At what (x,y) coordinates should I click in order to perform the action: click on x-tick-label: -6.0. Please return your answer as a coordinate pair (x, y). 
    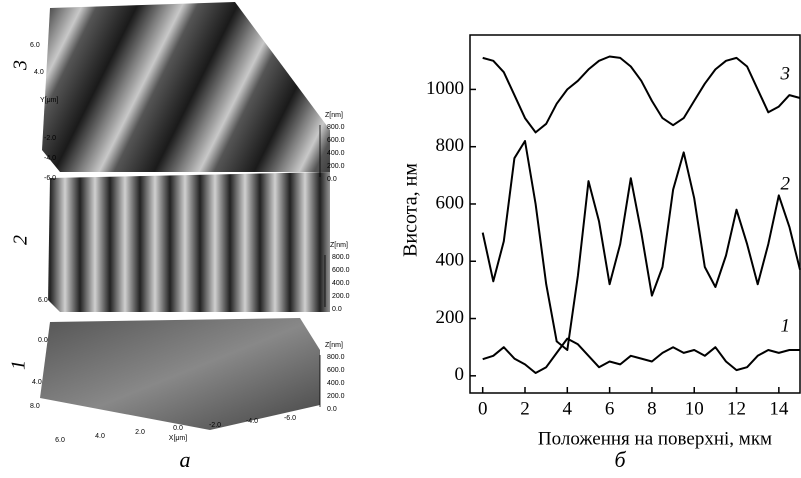
    Looking at the image, I should click on (290, 418).